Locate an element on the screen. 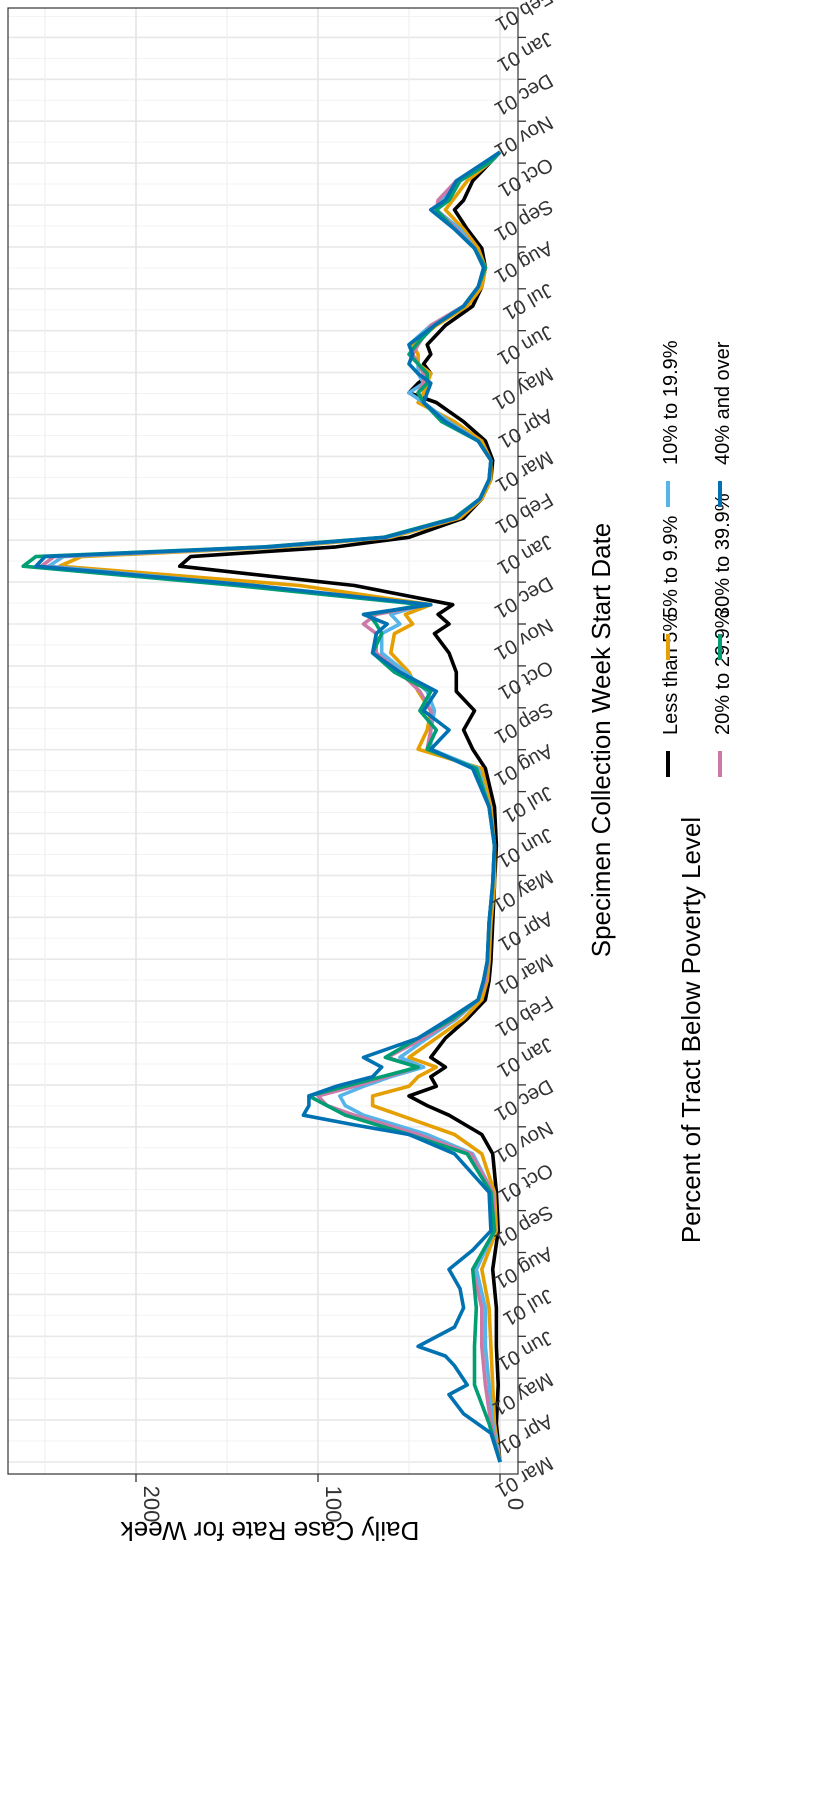 Image resolution: width=838 pixels, height=1803 pixels. y-axis-ticks: 0 100 200 is located at coordinates (331, 1498).